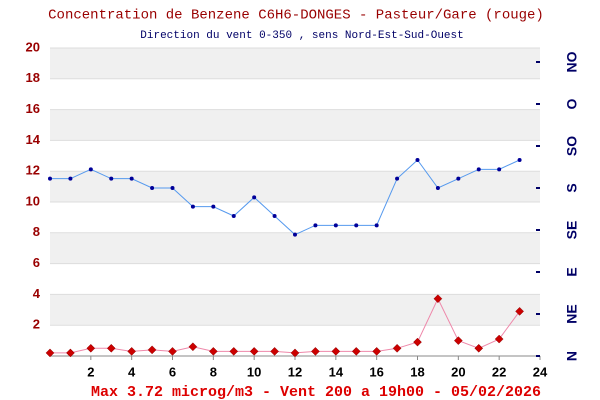  Describe the element at coordinates (33, 170) in the screenshot. I see `y-tick-label: 12` at that location.